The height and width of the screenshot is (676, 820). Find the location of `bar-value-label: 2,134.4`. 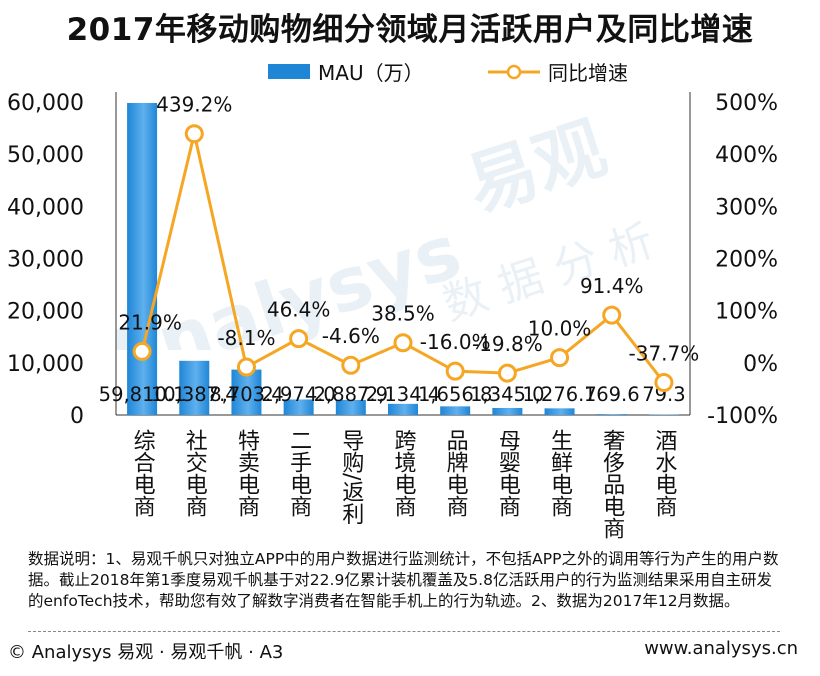

bar-value-label: 2,134.4 is located at coordinates (403, 394).